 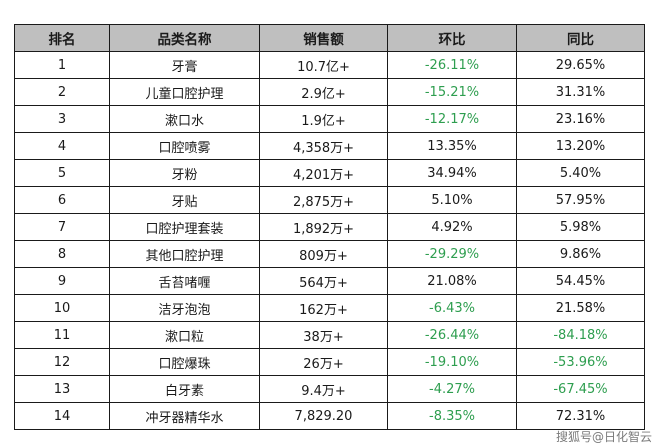 I want to click on cell-sales: 4,201万+, so click(x=323, y=173).